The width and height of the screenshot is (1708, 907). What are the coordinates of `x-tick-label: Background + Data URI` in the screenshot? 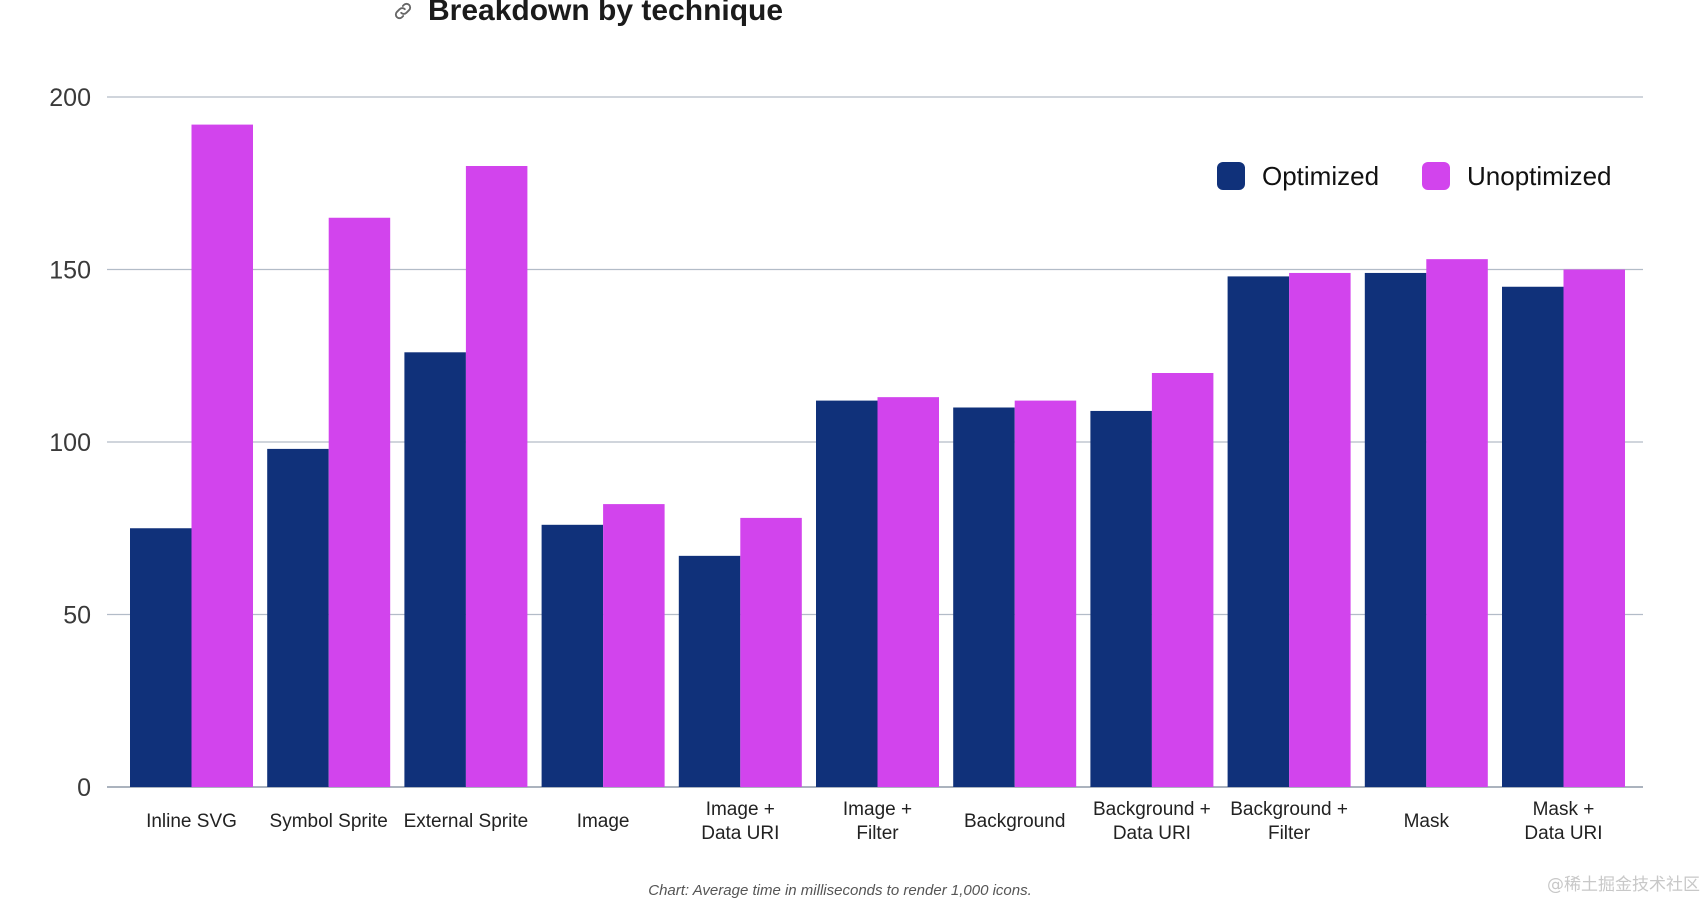 It's located at (1152, 821).